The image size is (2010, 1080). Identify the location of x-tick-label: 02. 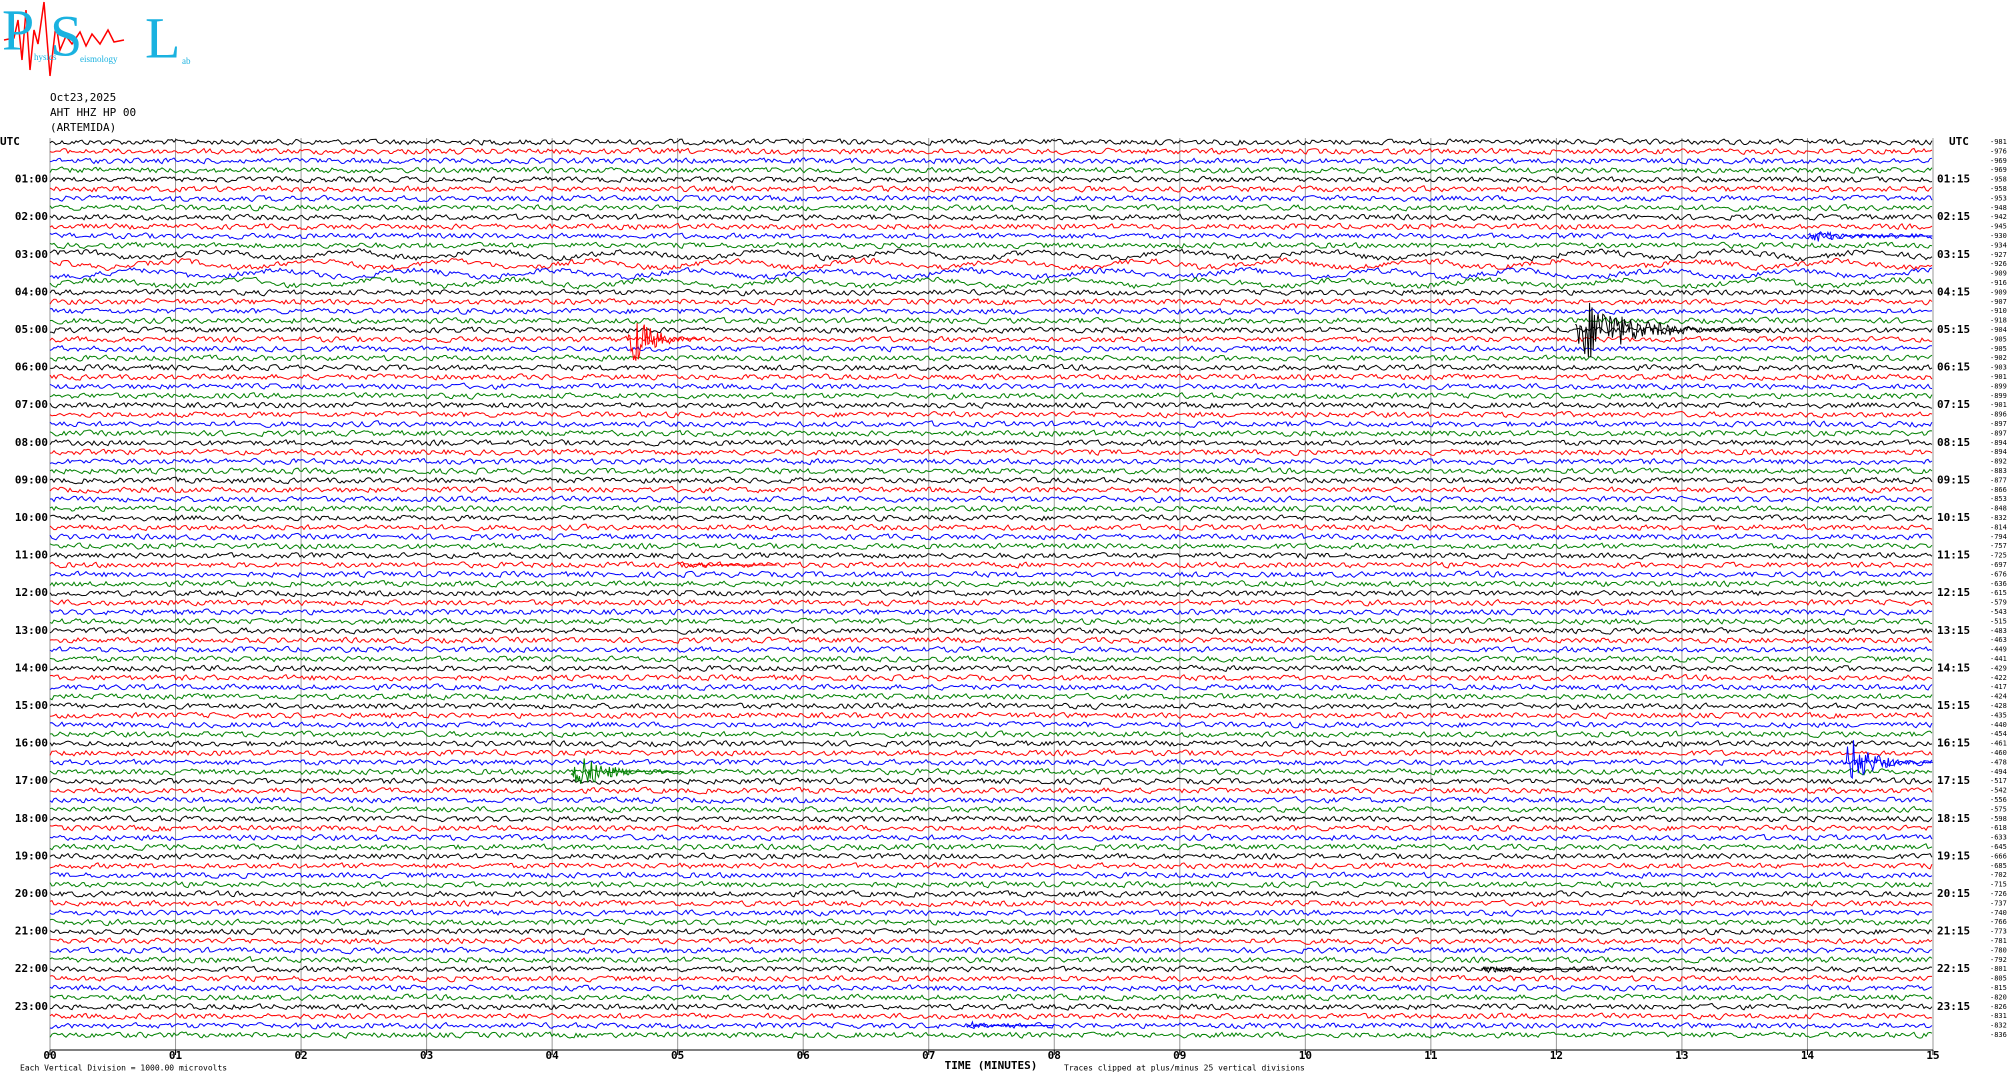
(300, 1055).